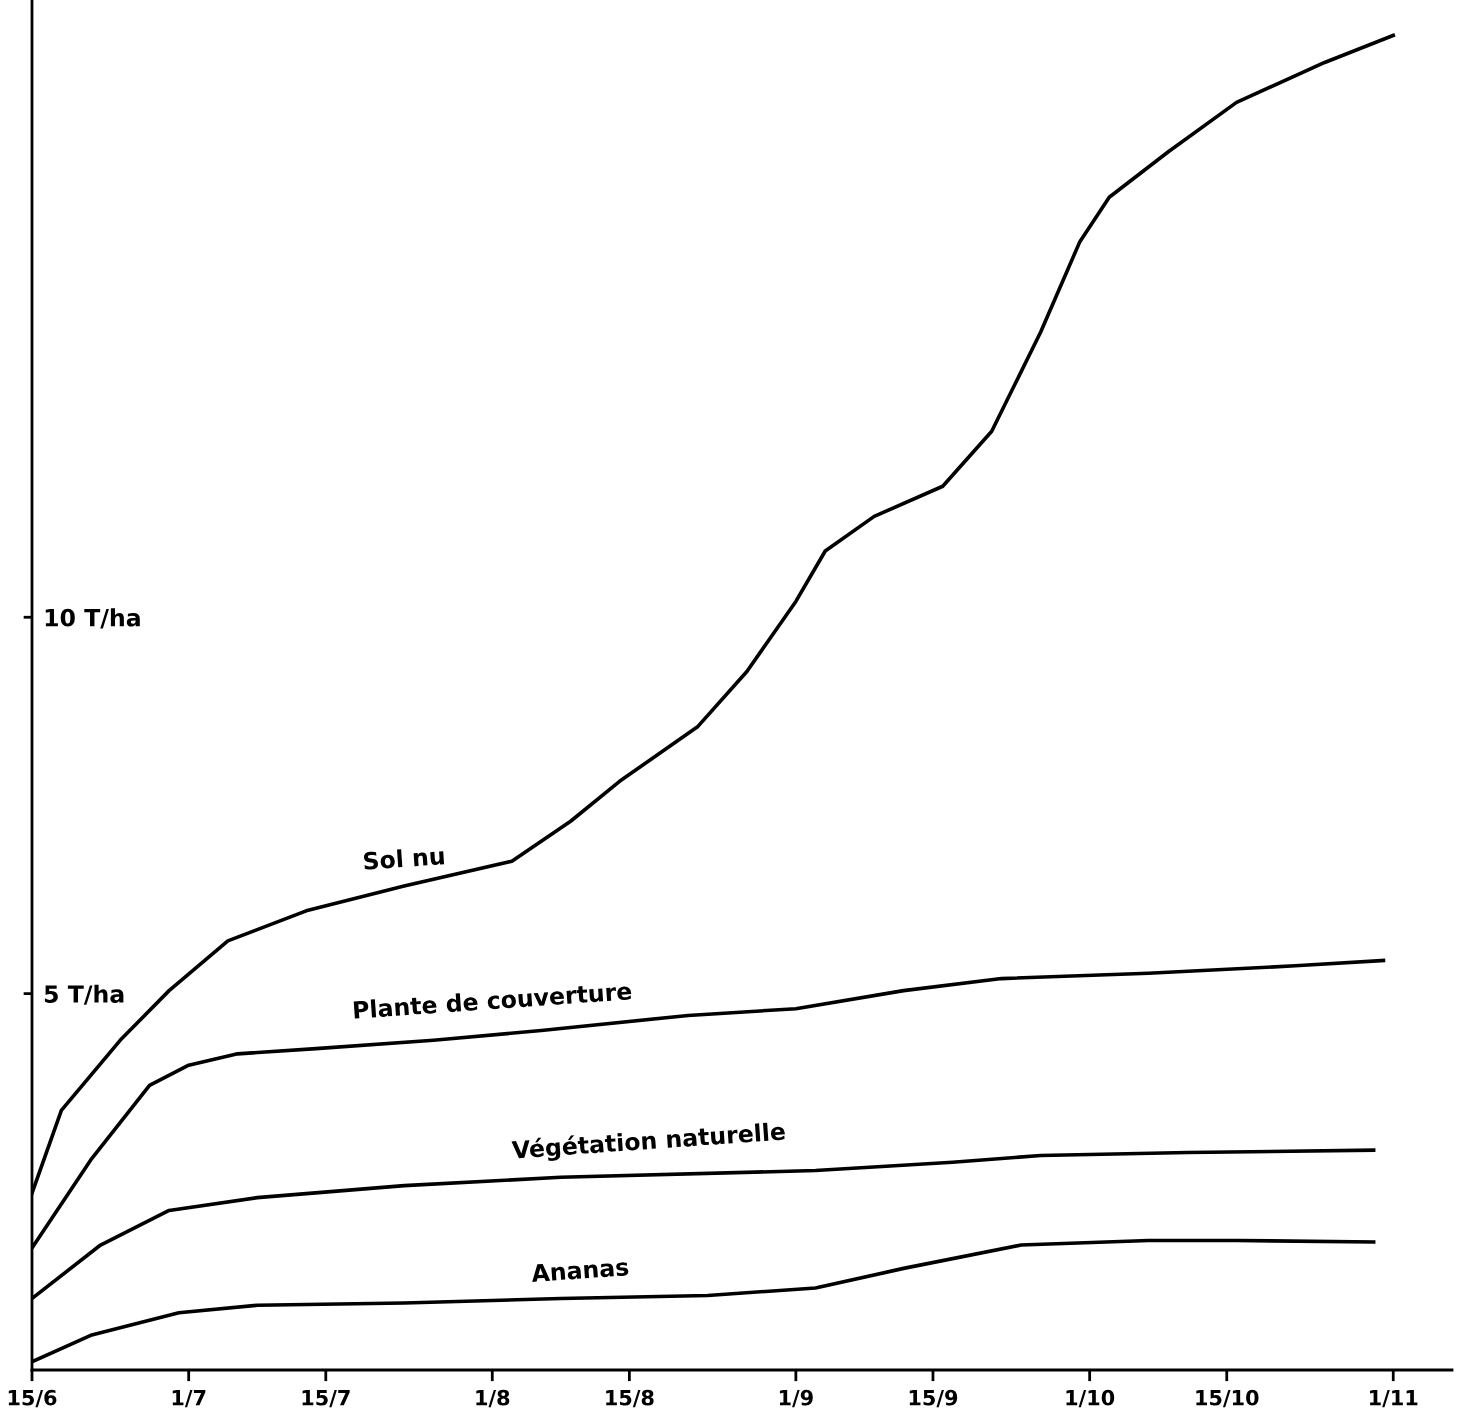 The image size is (1458, 1414). I want to click on x-tick-label: 1/8, so click(493, 1398).